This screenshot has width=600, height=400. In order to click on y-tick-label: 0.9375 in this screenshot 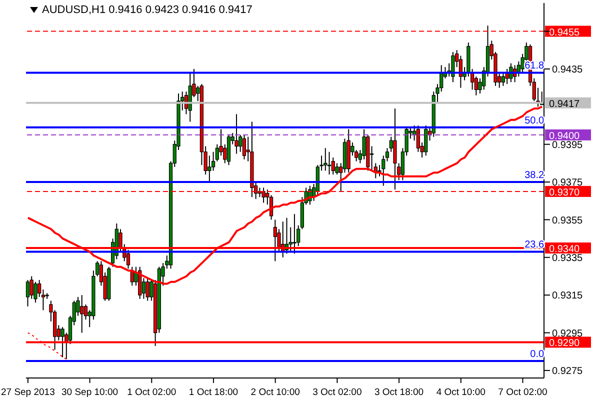, I will do `click(568, 183)`.